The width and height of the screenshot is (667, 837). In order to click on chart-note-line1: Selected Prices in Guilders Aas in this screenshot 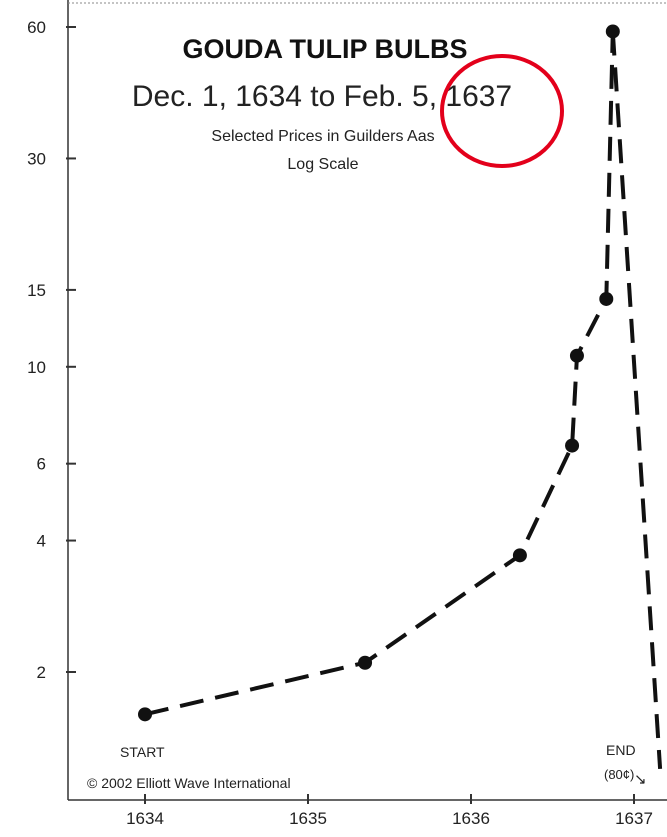, I will do `click(322, 136)`.